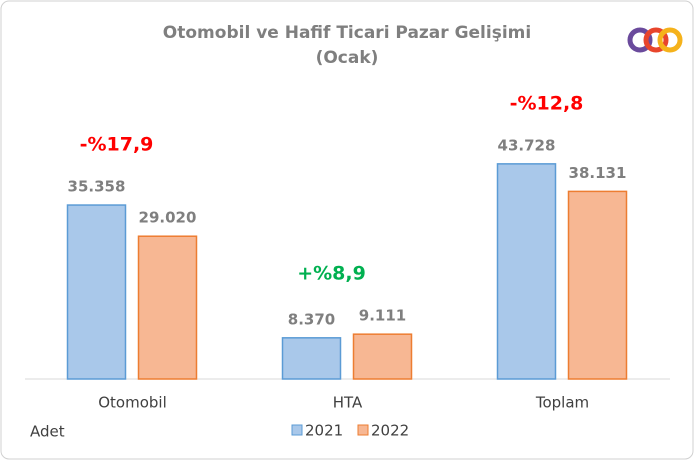 The image size is (695, 465). Describe the element at coordinates (390, 431) in the screenshot. I see `legend-label: 2022` at that location.